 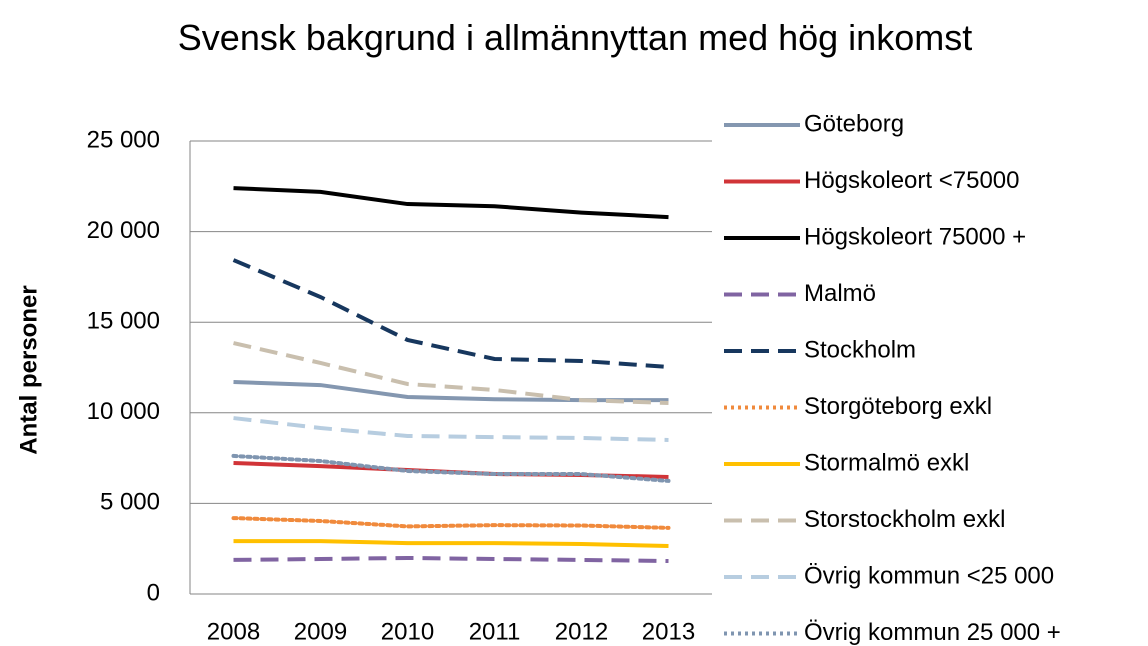 I want to click on legend-label: Stockholm, so click(x=860, y=349).